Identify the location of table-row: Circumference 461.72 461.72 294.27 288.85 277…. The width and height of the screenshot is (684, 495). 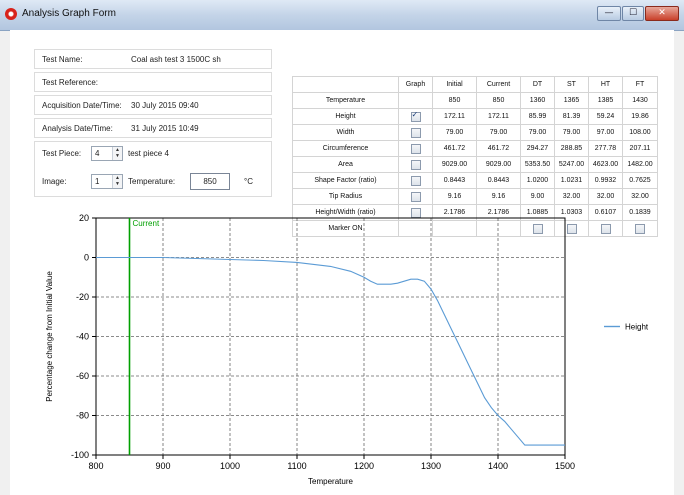
(475, 148).